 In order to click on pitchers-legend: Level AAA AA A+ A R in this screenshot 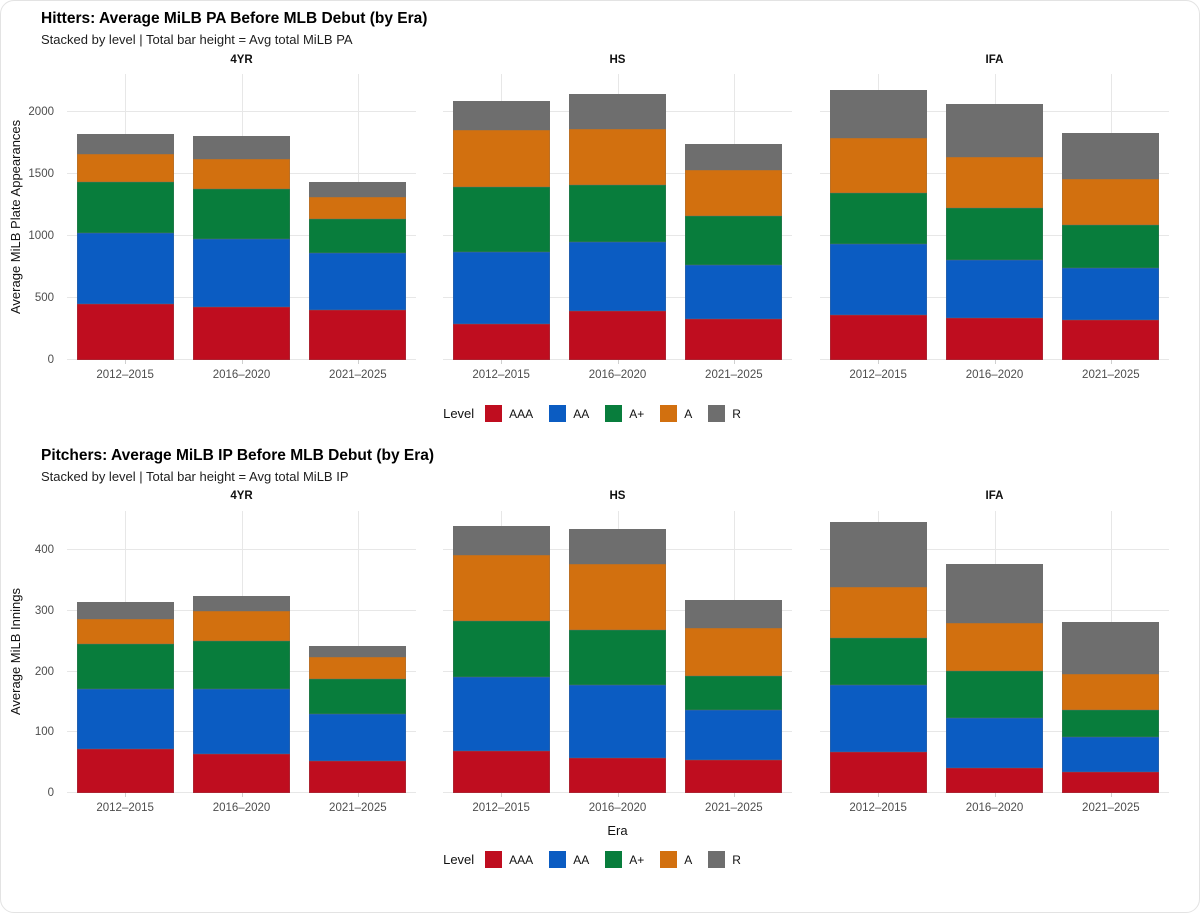, I will do `click(600, 859)`.